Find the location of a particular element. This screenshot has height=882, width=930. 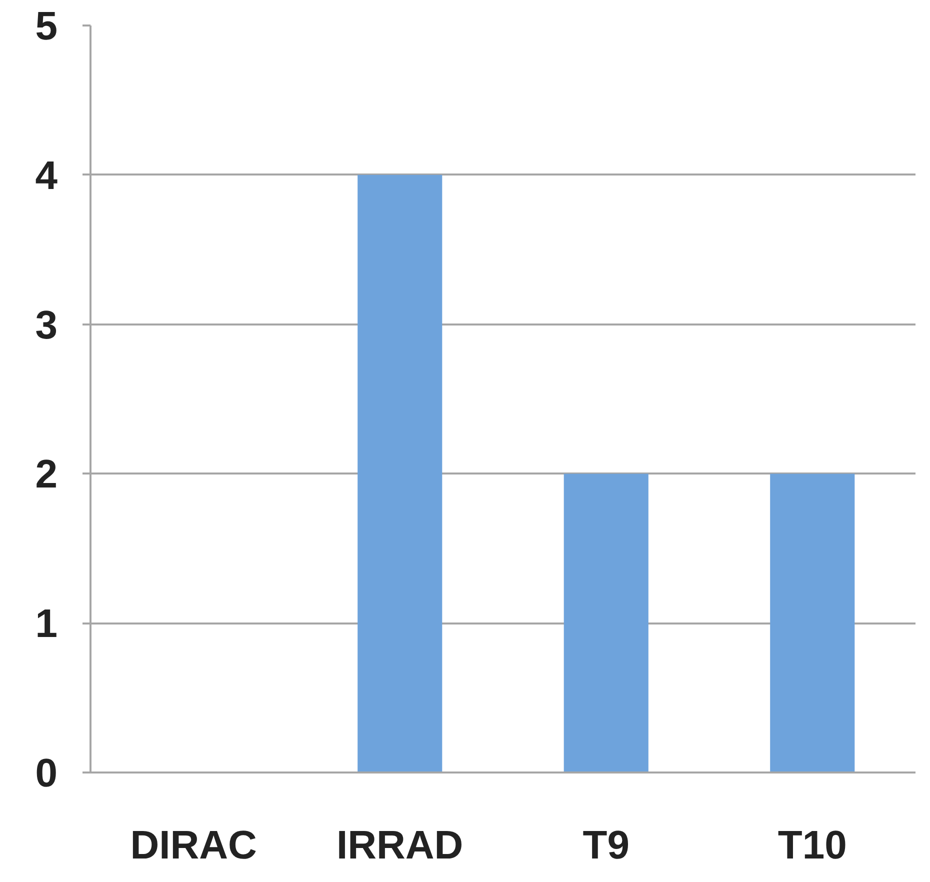

y-tick-label: 1 is located at coordinates (46, 624).